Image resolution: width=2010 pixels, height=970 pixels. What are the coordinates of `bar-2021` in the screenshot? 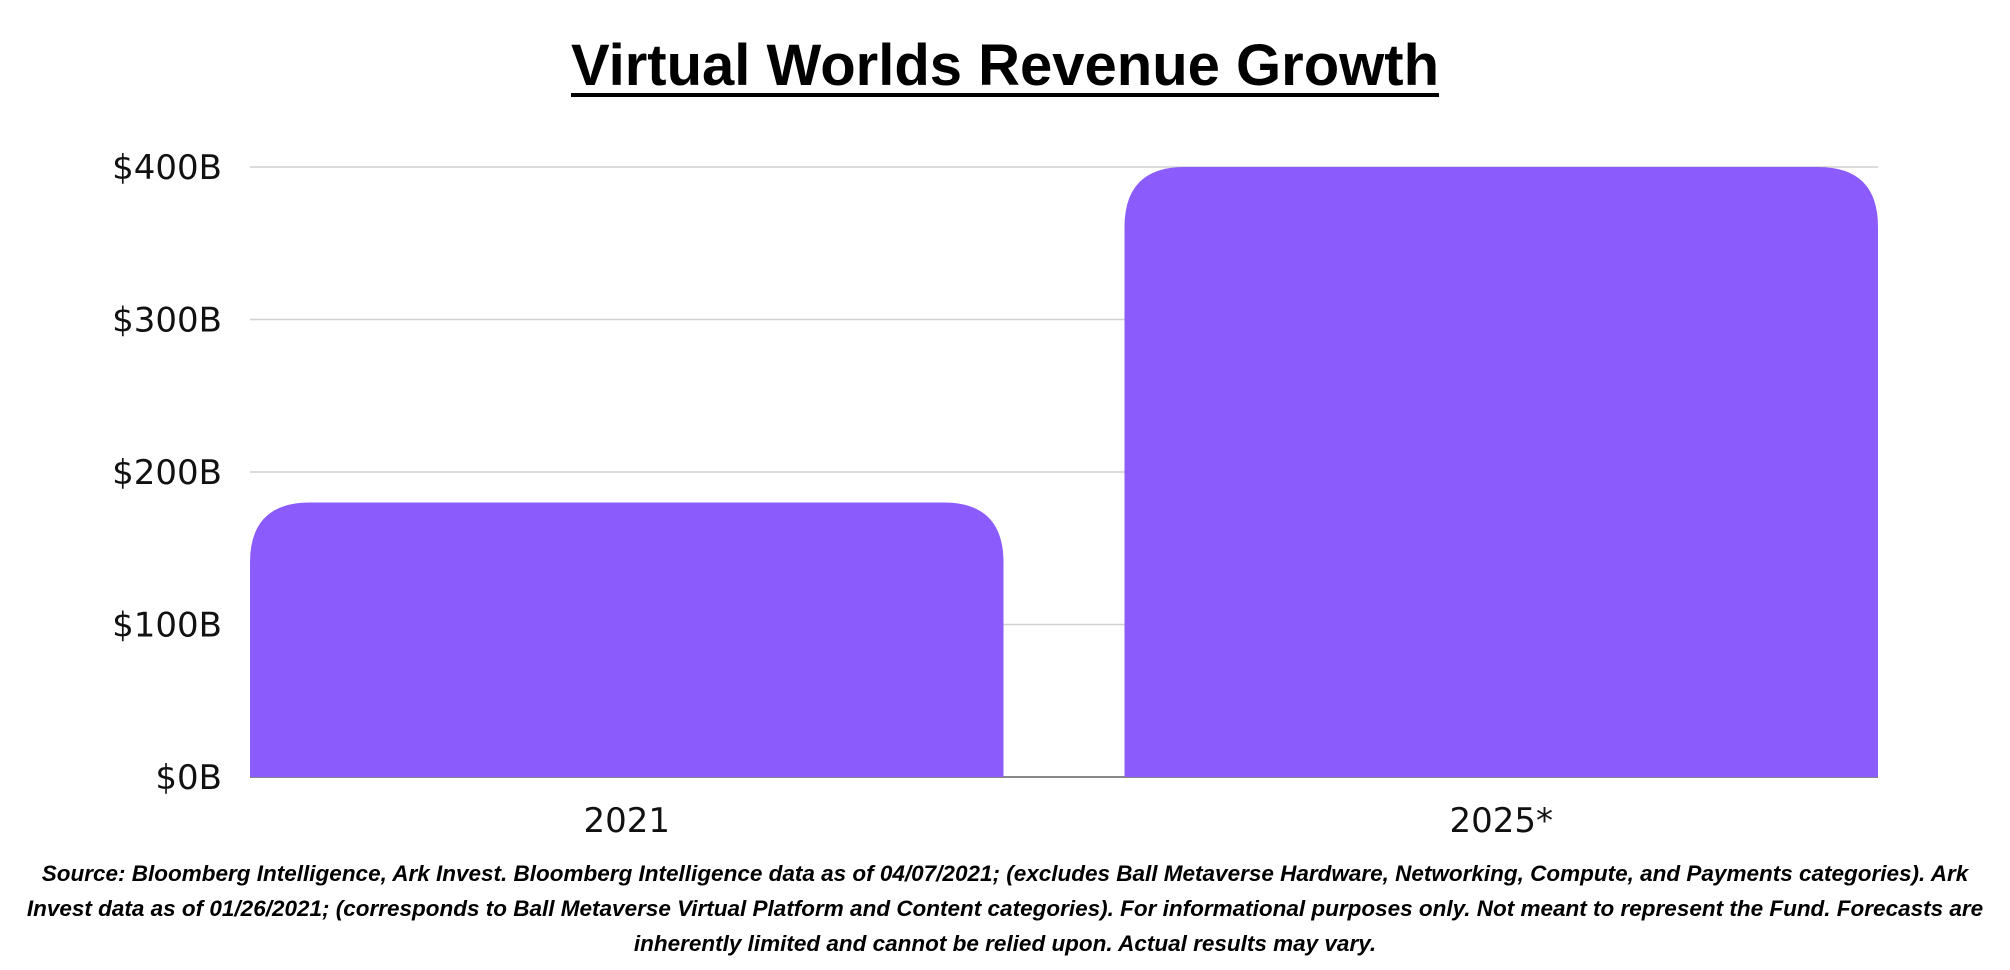 It's located at (627, 639).